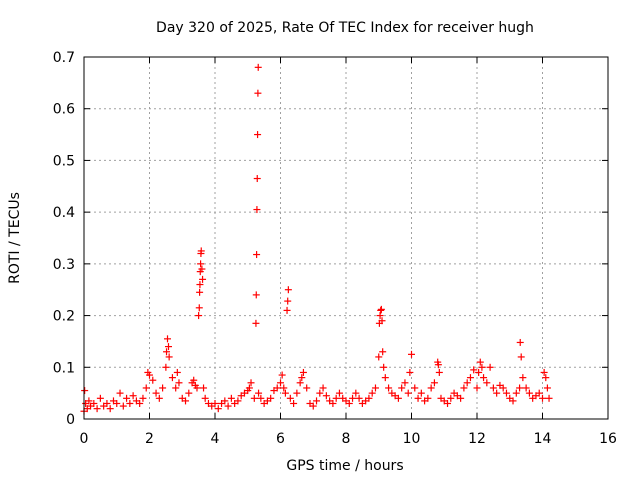  I want to click on x-tick-label: 16, so click(608, 439).